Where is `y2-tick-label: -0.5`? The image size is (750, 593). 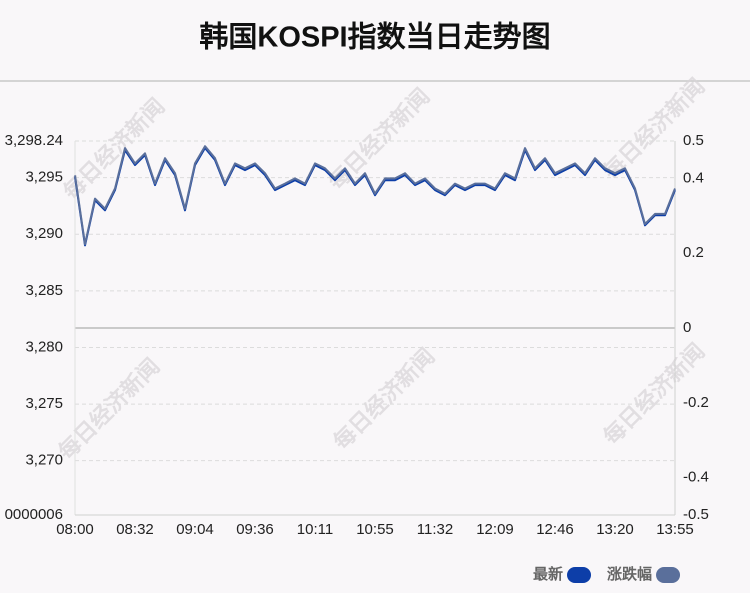
y2-tick-label: -0.5 is located at coordinates (696, 514).